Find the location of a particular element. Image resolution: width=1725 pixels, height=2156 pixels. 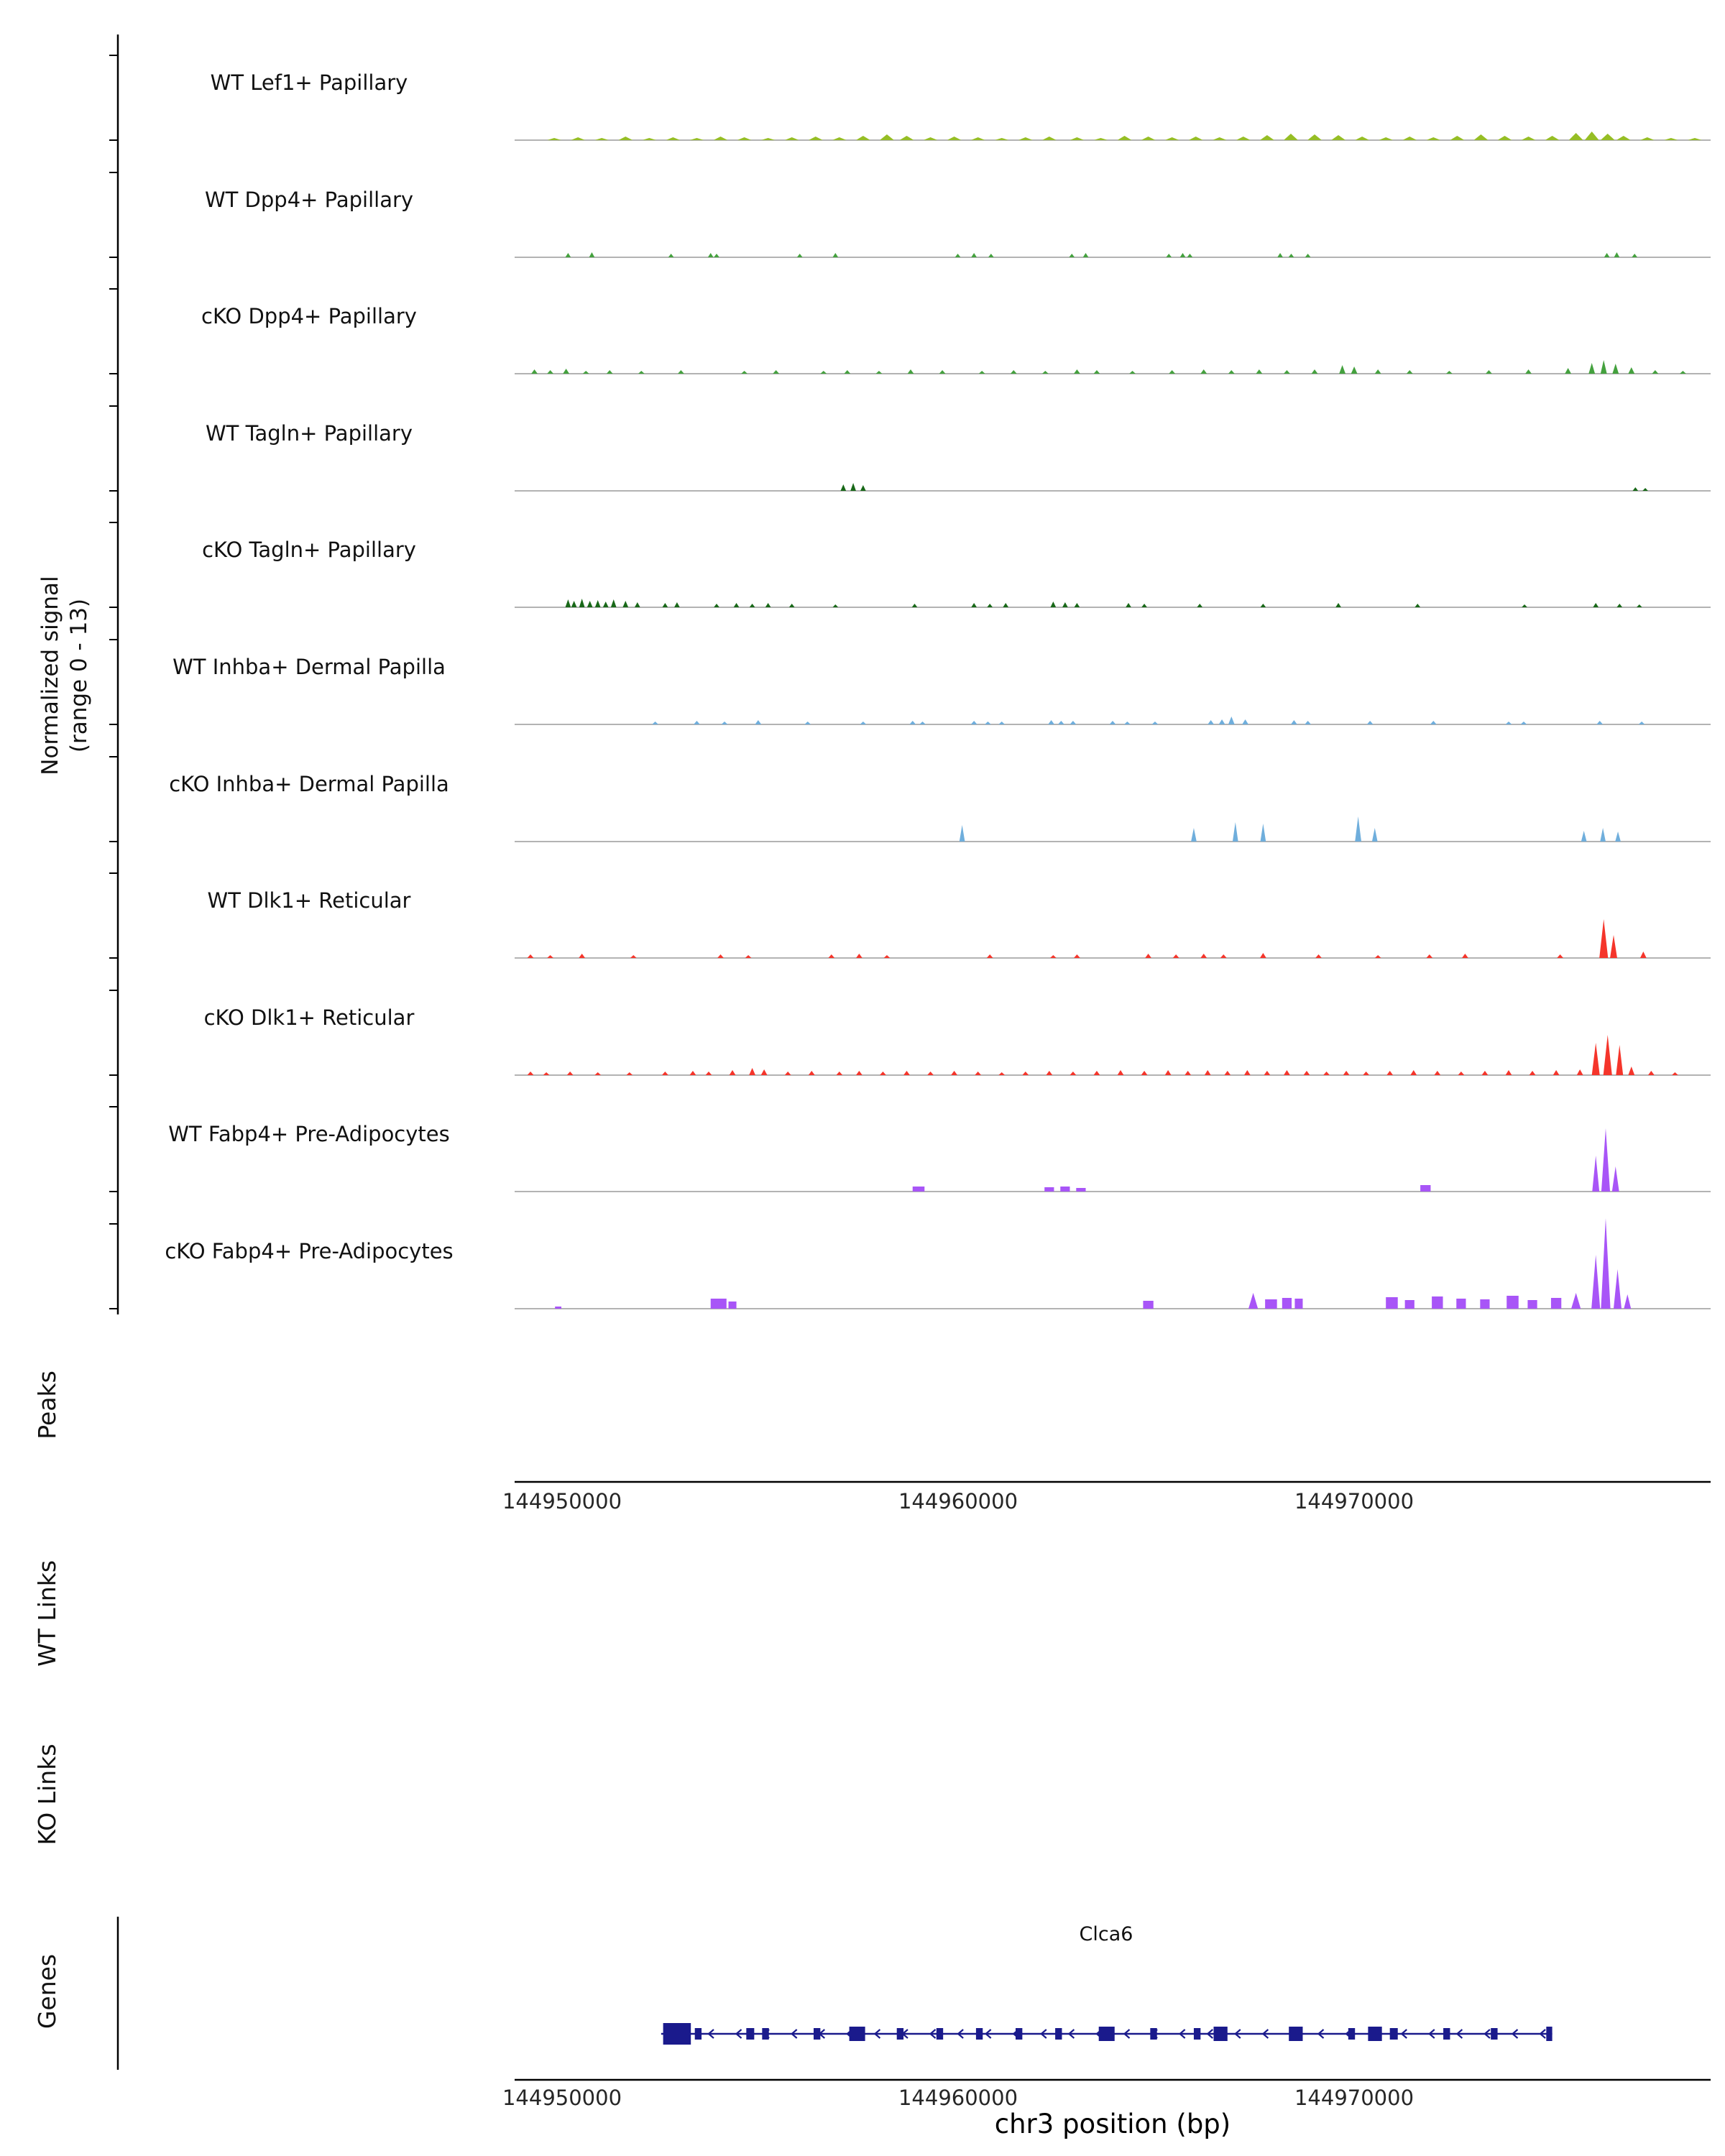

section-label-ko-links: KO Links is located at coordinates (47, 1794).